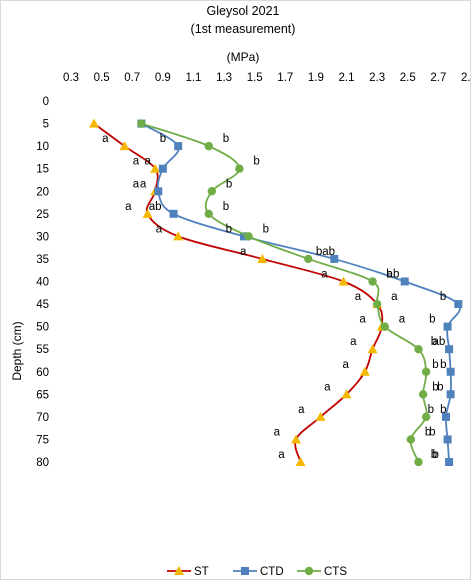  What do you see at coordinates (163, 78) in the screenshot?
I see `x-tick-label: 0.9` at bounding box center [163, 78].